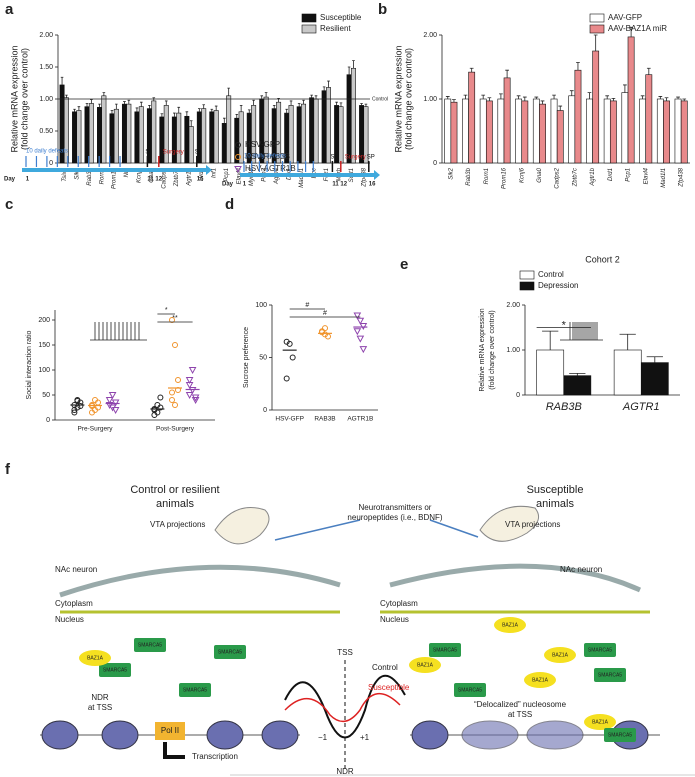  I want to click on y-tick-label: 50, so click(263, 357).